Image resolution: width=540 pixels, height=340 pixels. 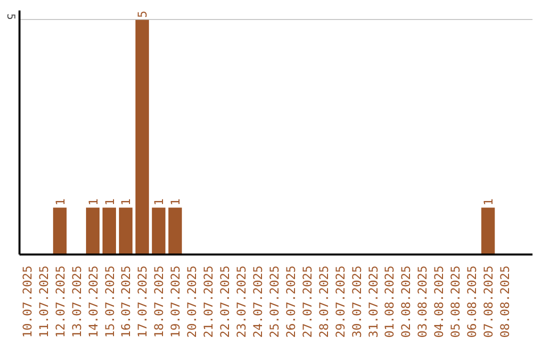 What do you see at coordinates (489, 301) in the screenshot?
I see `x-tick-label: 07.08.2025` at bounding box center [489, 301].